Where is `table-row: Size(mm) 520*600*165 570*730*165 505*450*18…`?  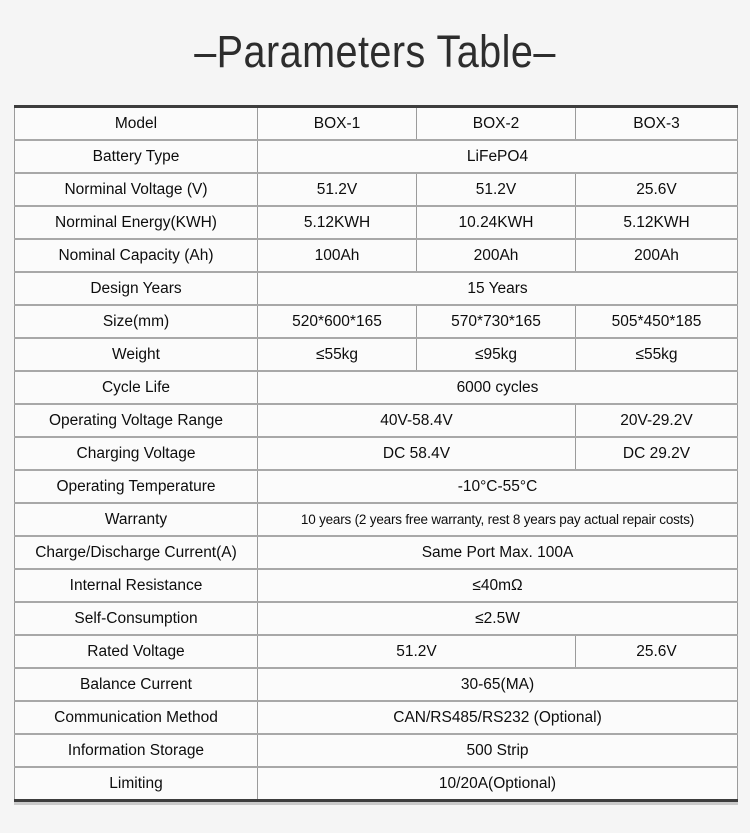 table-row: Size(mm) 520*600*165 570*730*165 505*450*18… is located at coordinates (376, 321).